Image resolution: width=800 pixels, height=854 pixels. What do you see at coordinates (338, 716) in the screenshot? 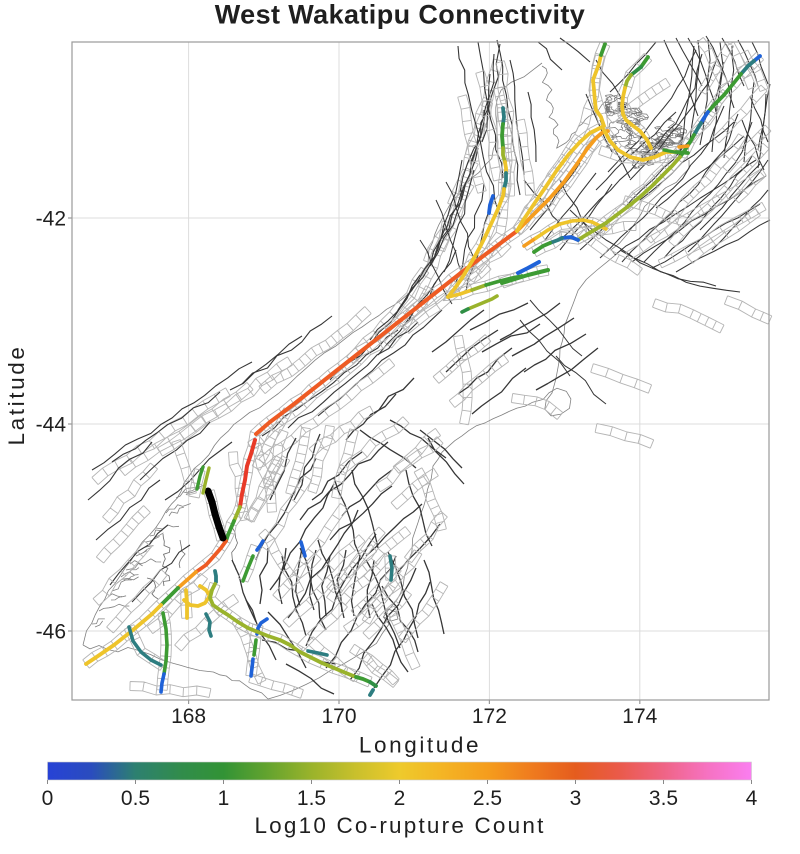
I see `svg-text: 170` at bounding box center [338, 716].